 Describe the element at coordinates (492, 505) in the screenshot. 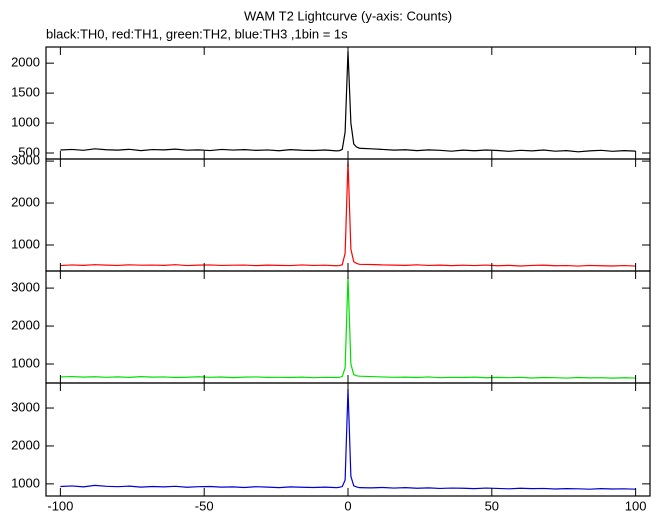

I see `x-tick-label: 50` at that location.